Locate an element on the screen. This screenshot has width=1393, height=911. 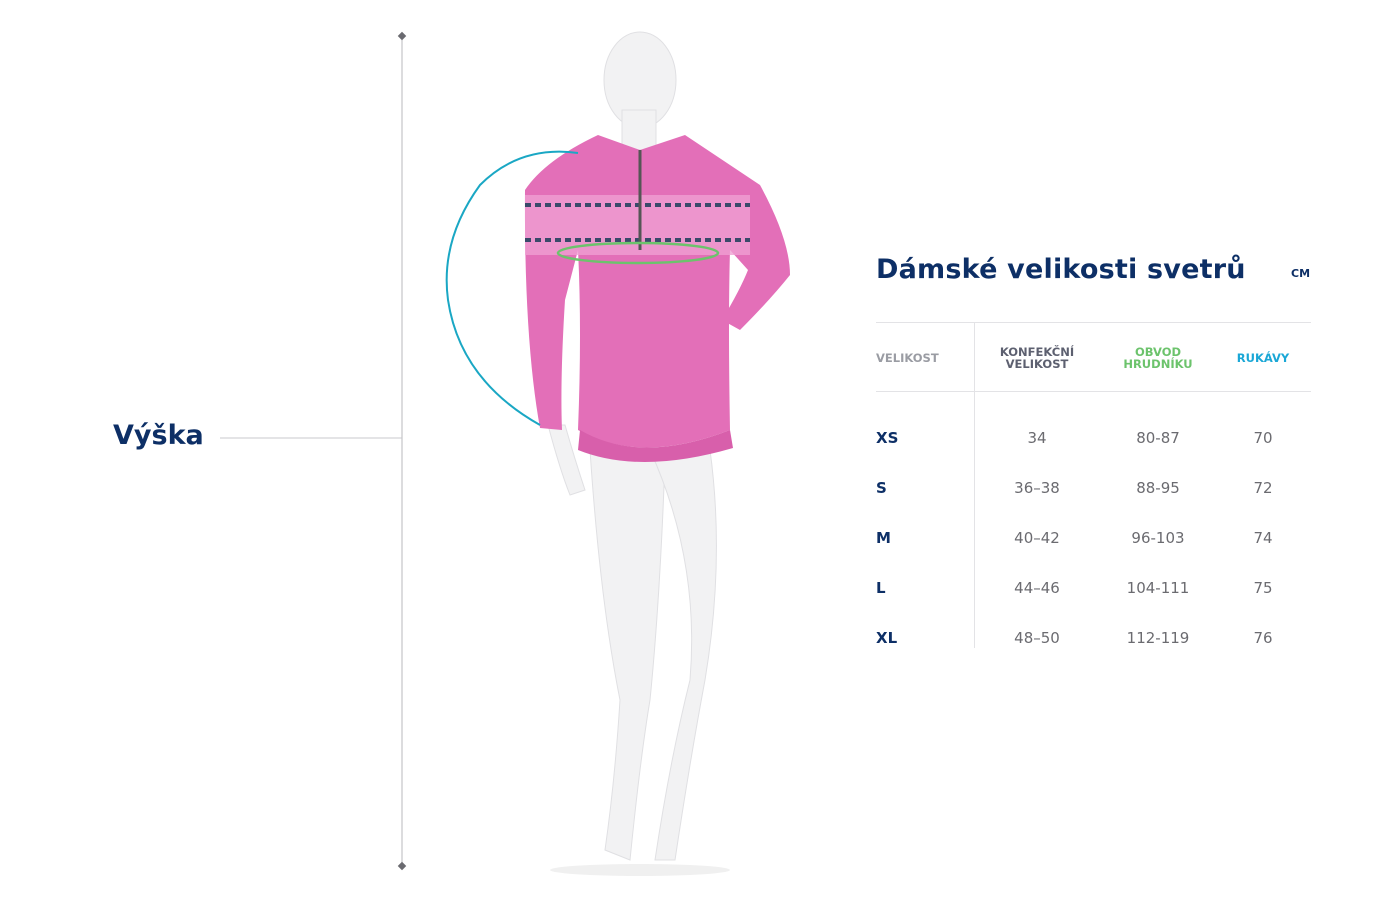
header-sleeves: RUKÁVY is located at coordinates (1263, 358).